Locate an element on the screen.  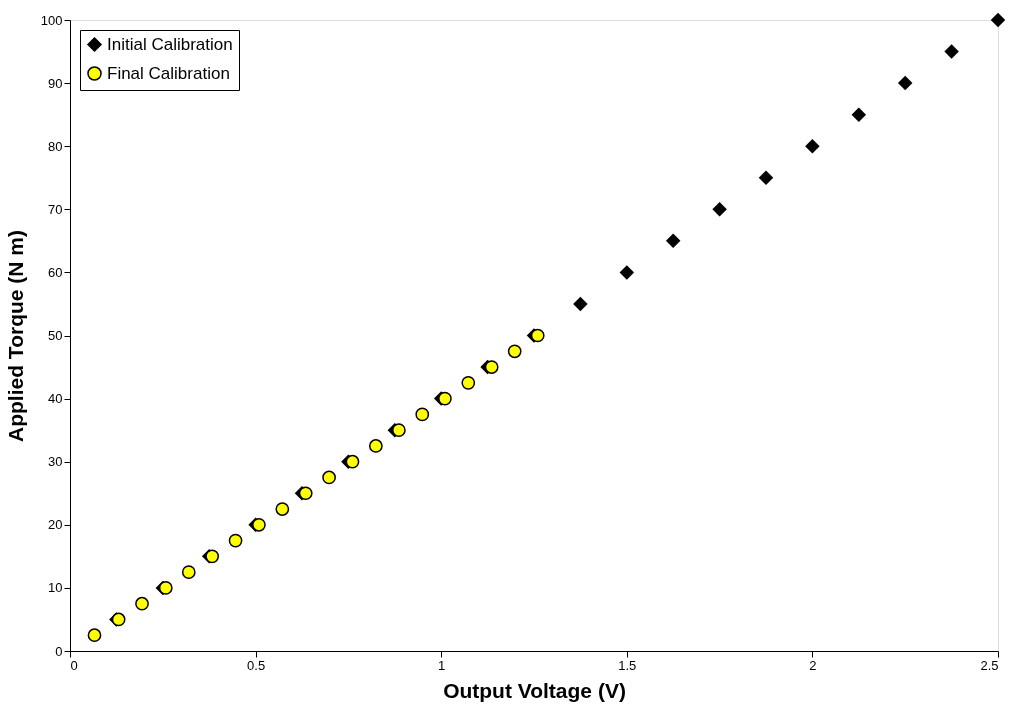
y-tick-label: 10 is located at coordinates (55, 588).